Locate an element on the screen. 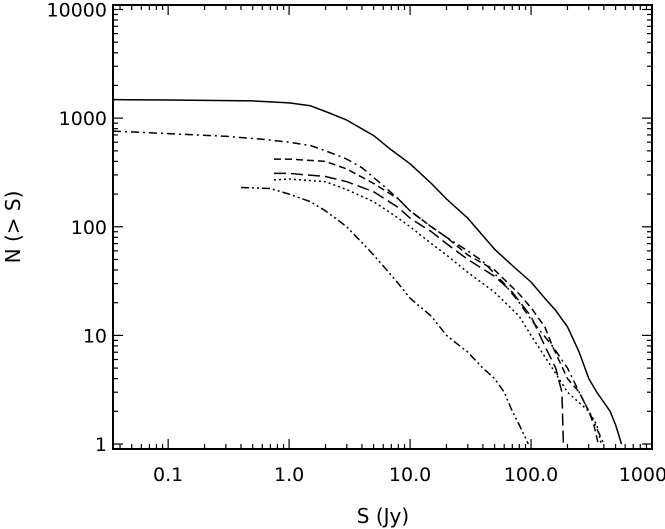  x-axis-title: S (Jy) is located at coordinates (383, 516).